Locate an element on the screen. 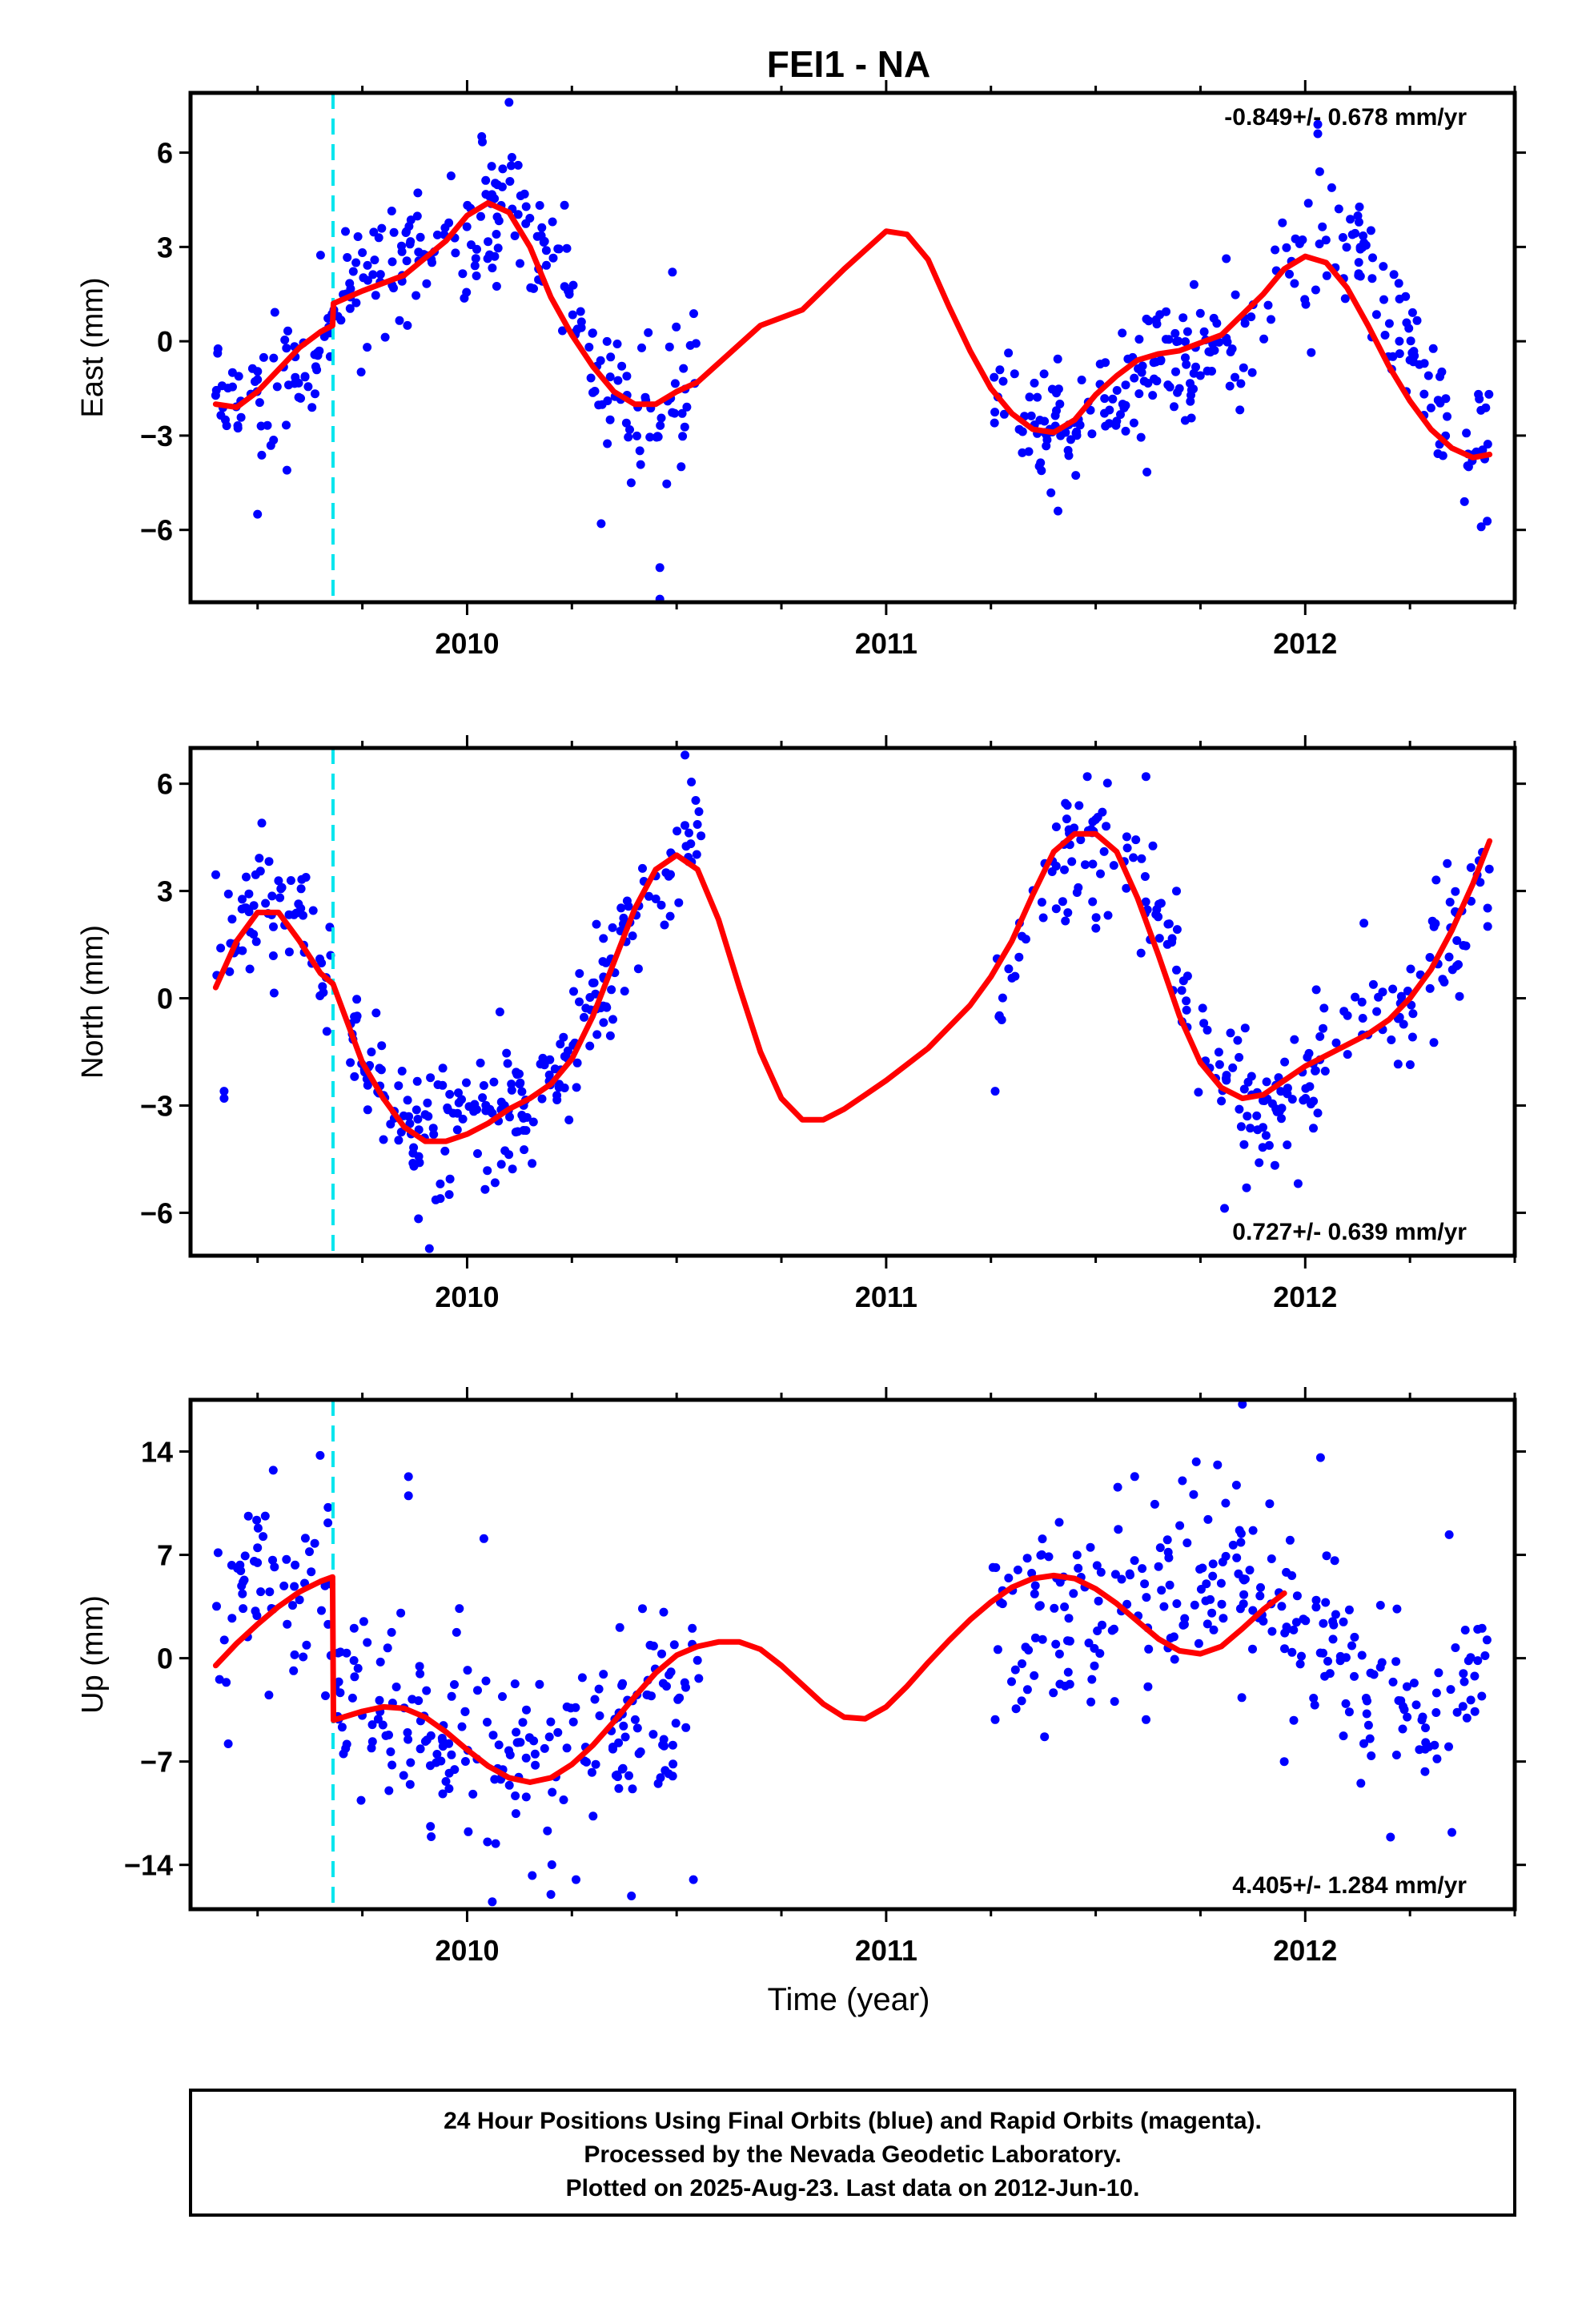  x-tick-label: 2011 is located at coordinates (886, 1951).